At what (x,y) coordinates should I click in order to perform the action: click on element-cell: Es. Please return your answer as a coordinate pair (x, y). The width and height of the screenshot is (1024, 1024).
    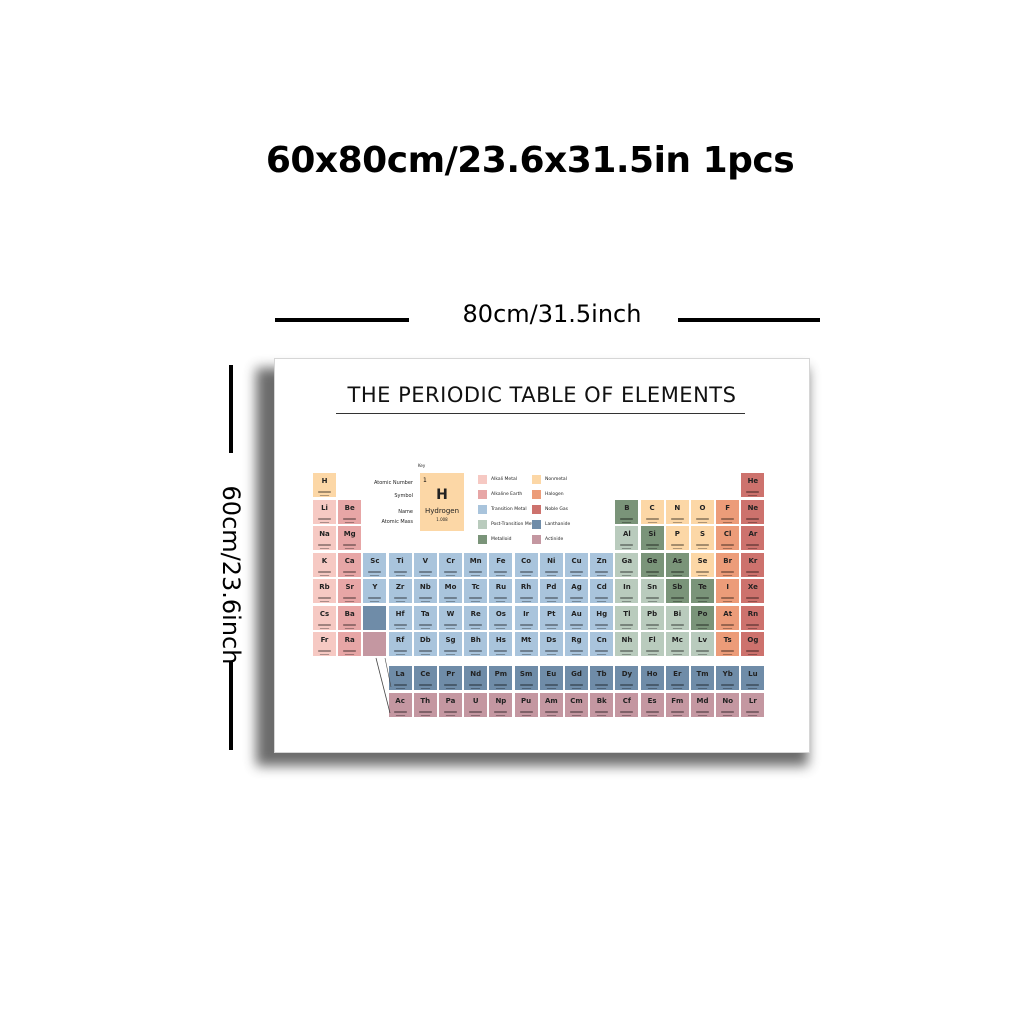
    Looking at the image, I should click on (652, 705).